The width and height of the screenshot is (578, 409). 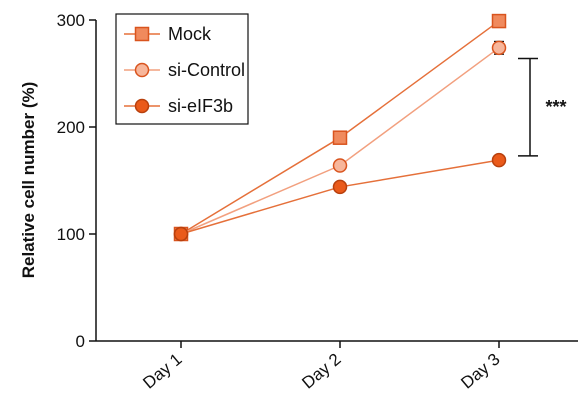 I want to click on x-axis: Day 1 Day 2 Day 3, so click(x=337, y=366).